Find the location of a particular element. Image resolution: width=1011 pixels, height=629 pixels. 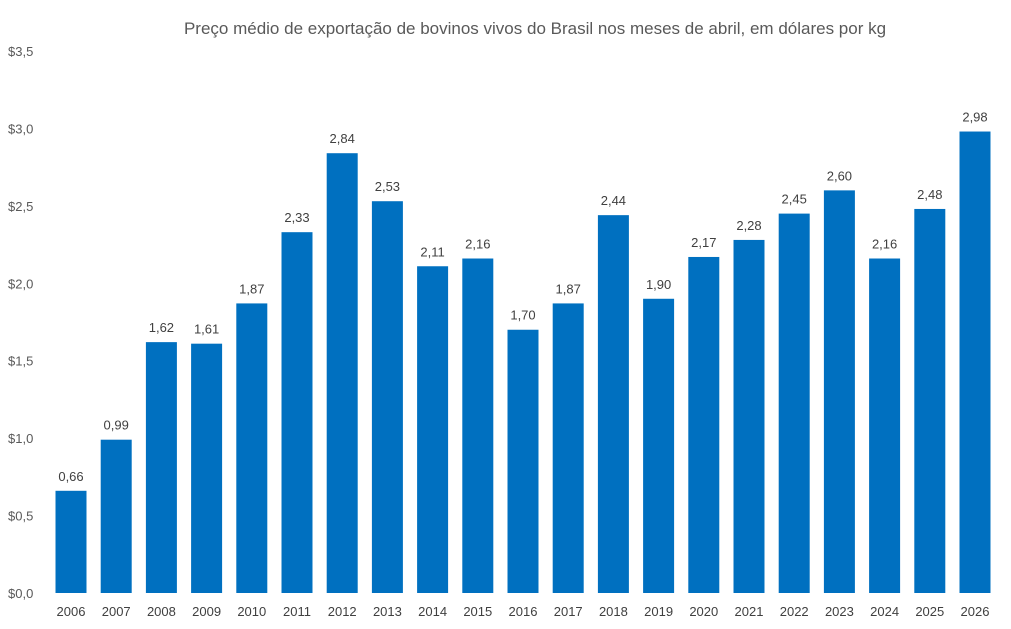

y-tick-label: $2,5 is located at coordinates (20, 206).